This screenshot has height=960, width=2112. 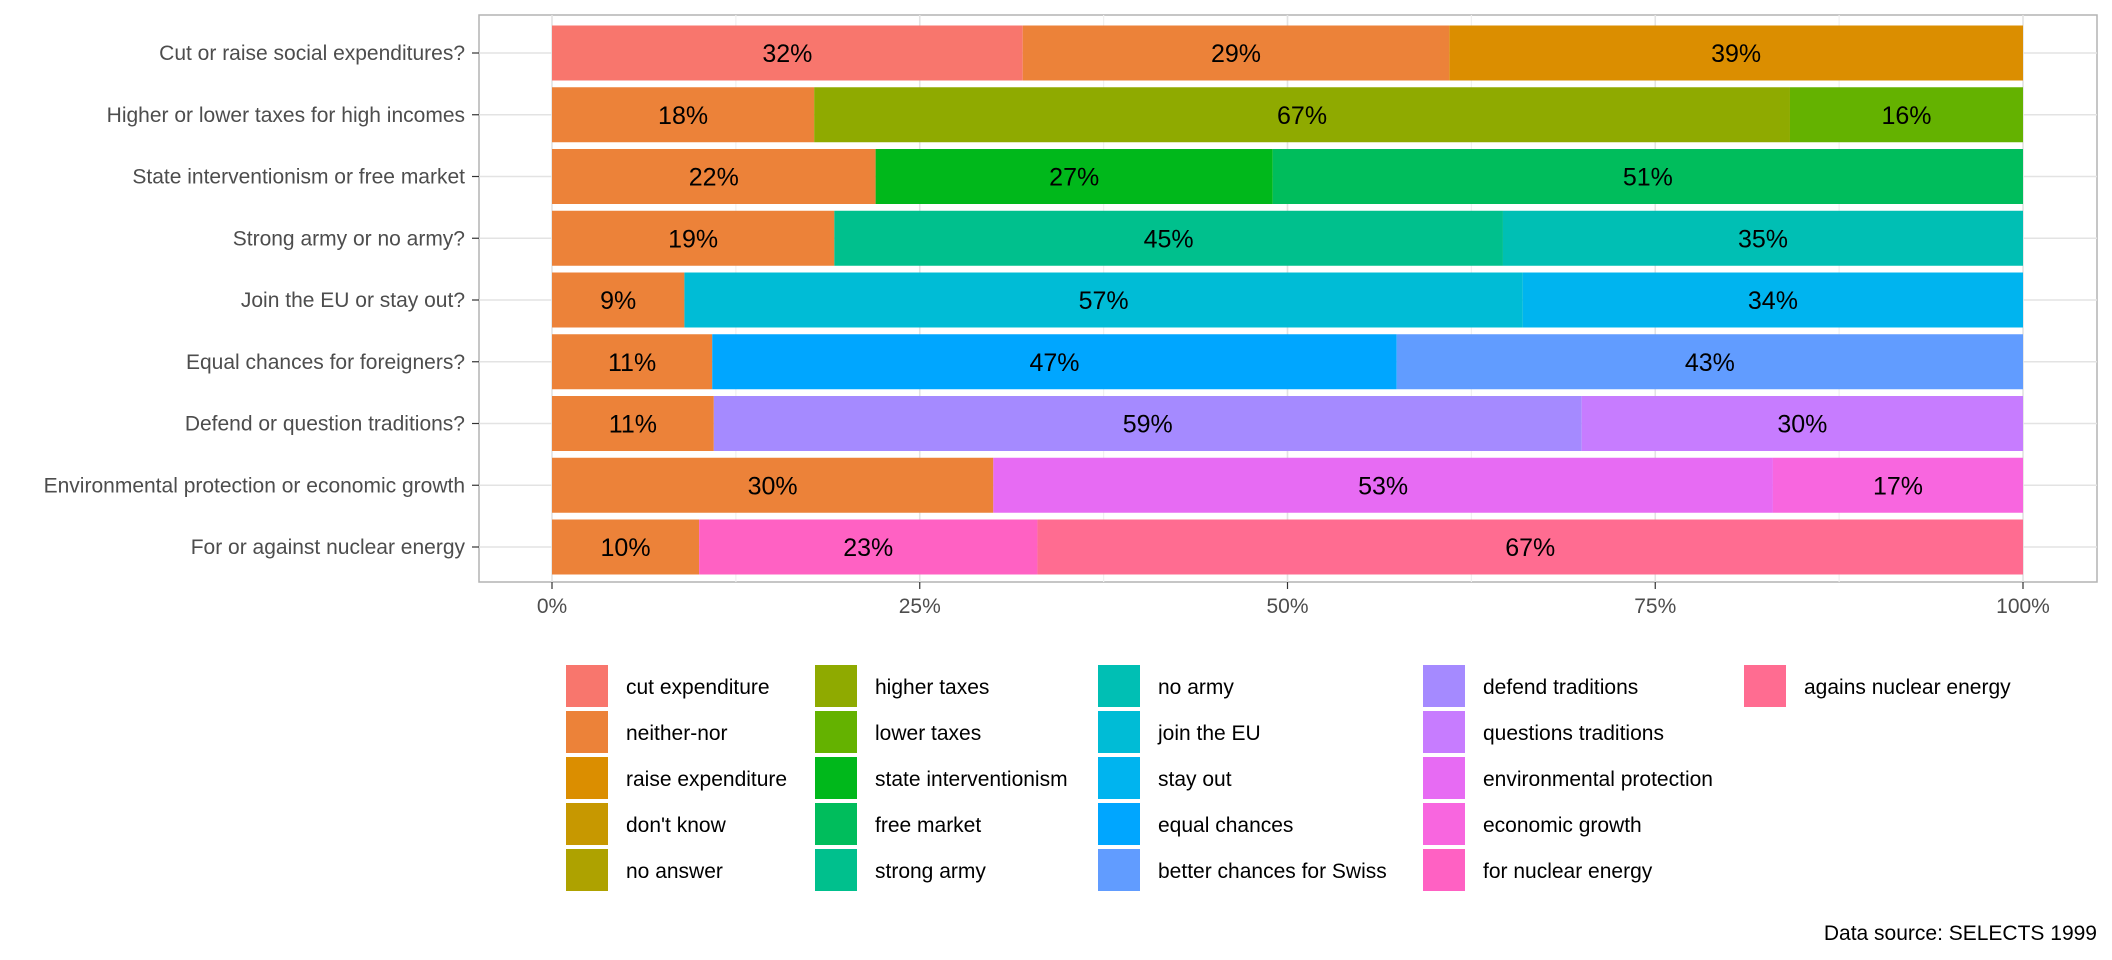 I want to click on bar-value-label: 45%, so click(x=1169, y=239).